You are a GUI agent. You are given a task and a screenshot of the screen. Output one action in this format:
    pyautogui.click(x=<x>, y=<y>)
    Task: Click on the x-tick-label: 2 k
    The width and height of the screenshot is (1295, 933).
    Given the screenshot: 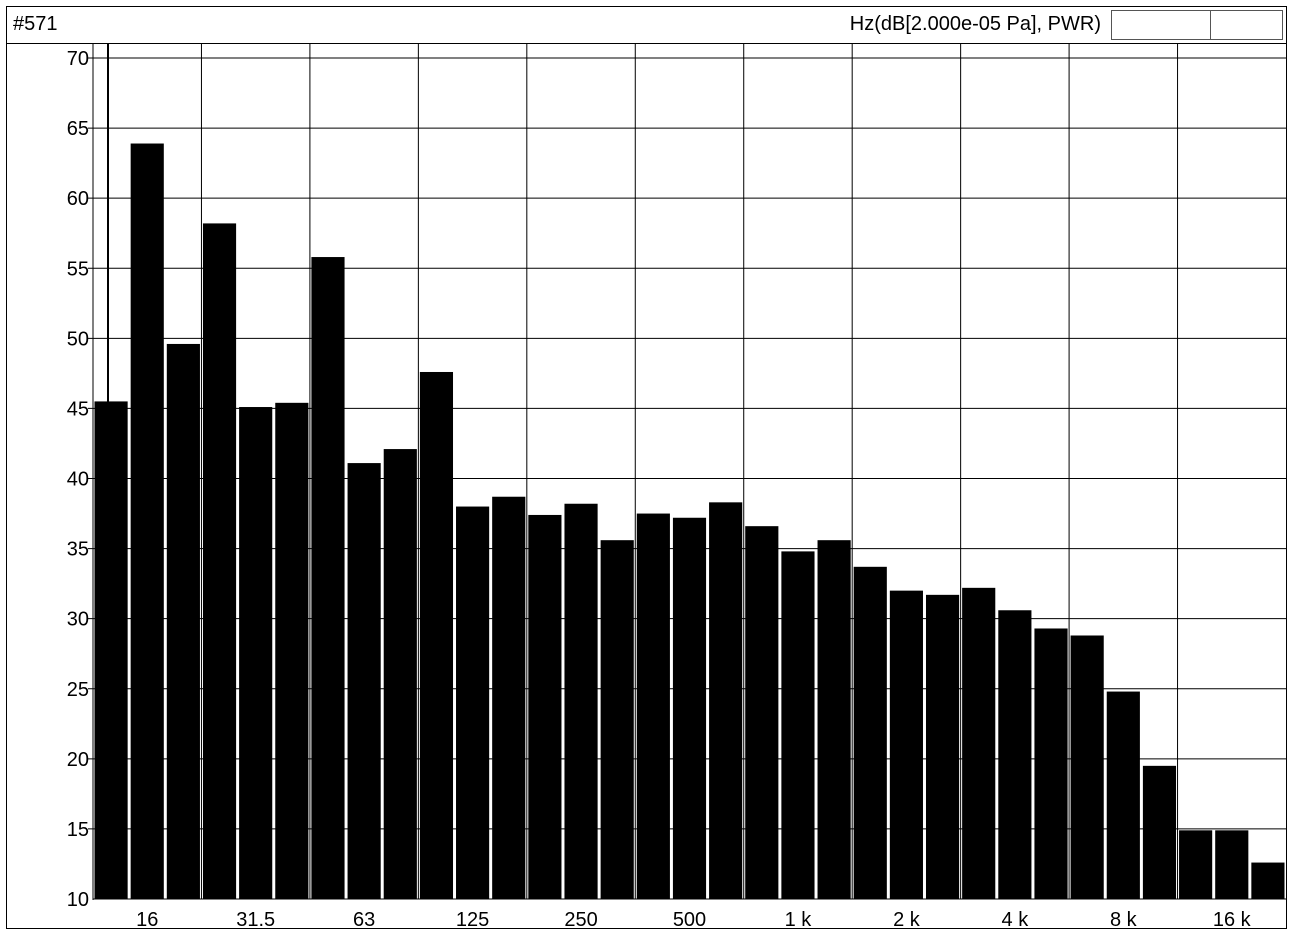 What is the action you would take?
    pyautogui.click(x=907, y=920)
    